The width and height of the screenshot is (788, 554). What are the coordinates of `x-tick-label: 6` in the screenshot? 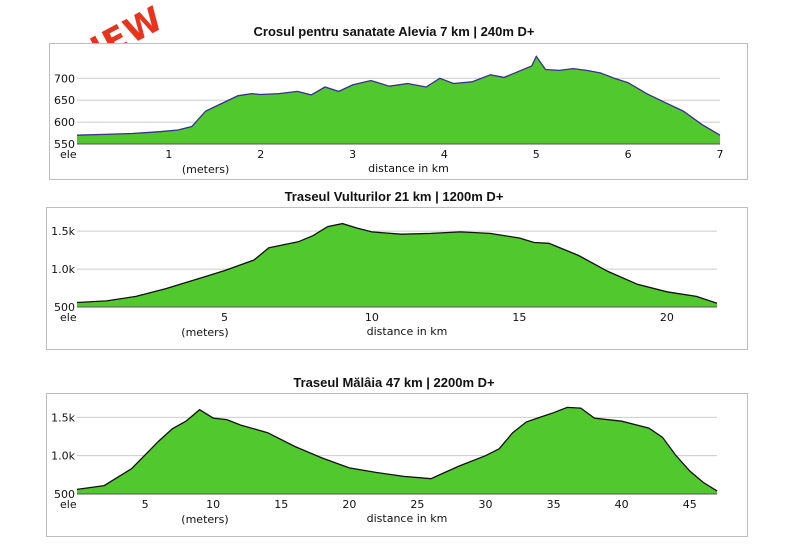 It's located at (628, 154).